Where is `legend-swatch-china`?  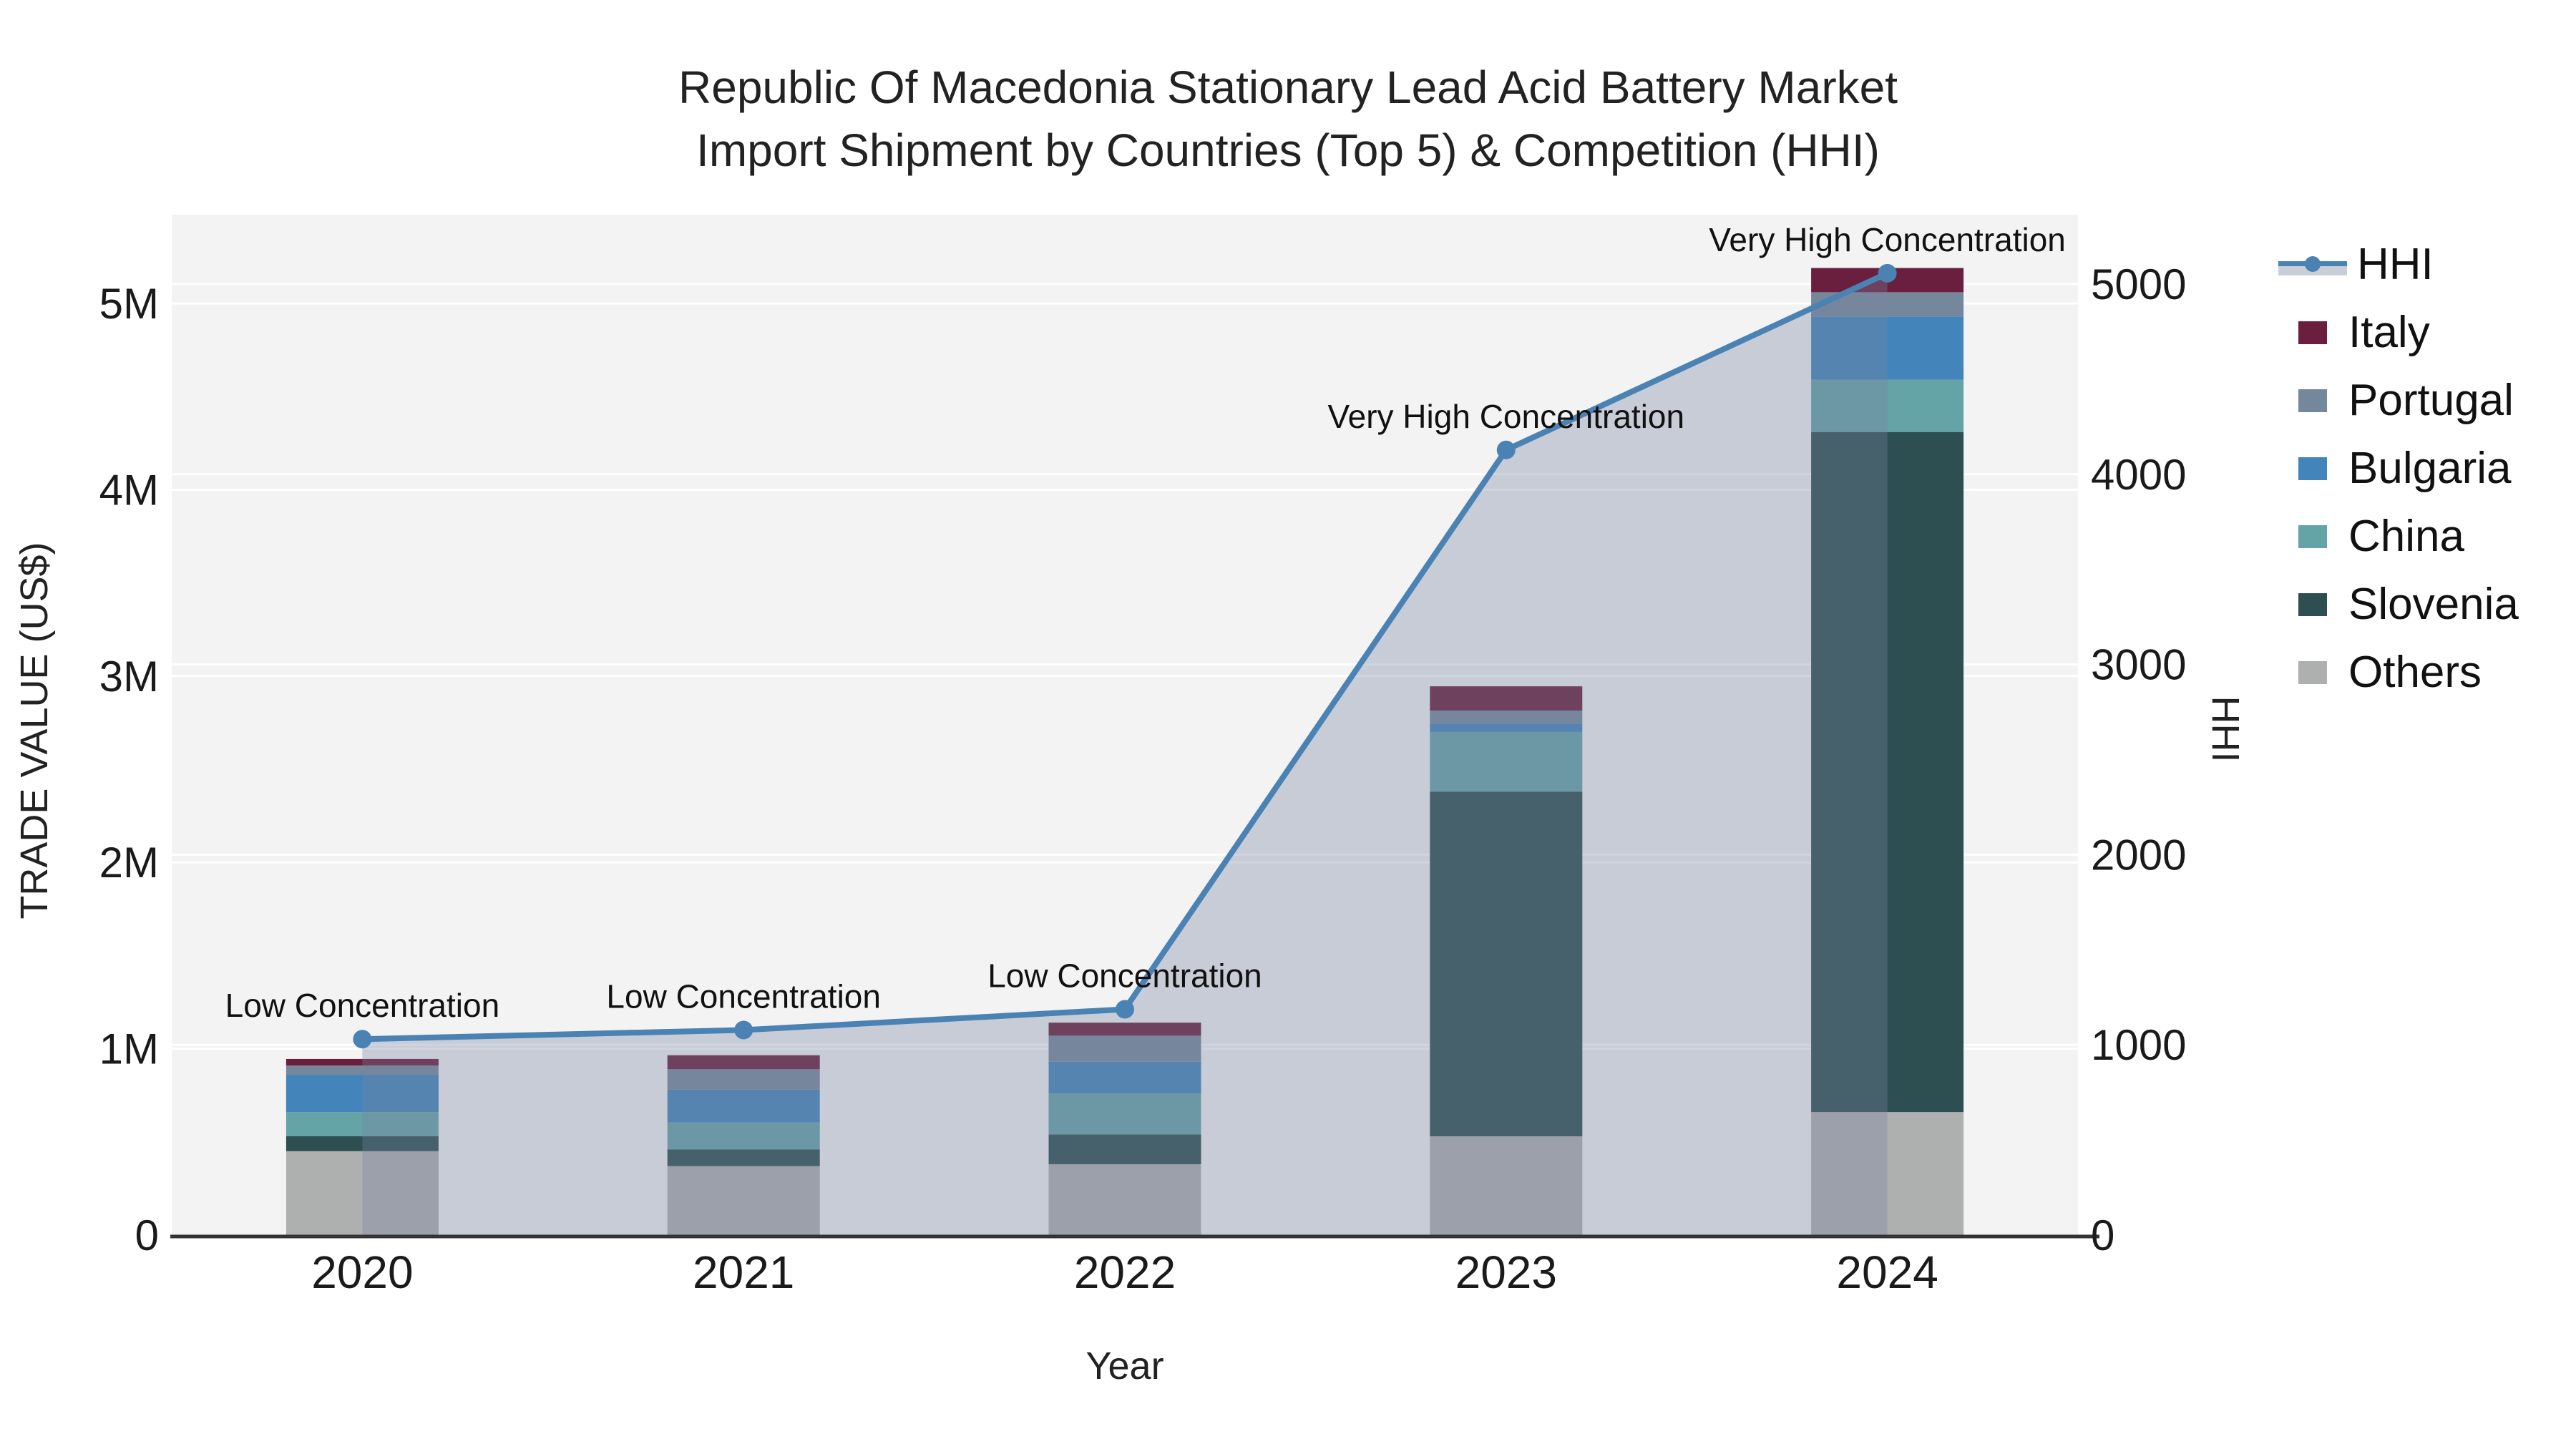 legend-swatch-china is located at coordinates (2312, 536).